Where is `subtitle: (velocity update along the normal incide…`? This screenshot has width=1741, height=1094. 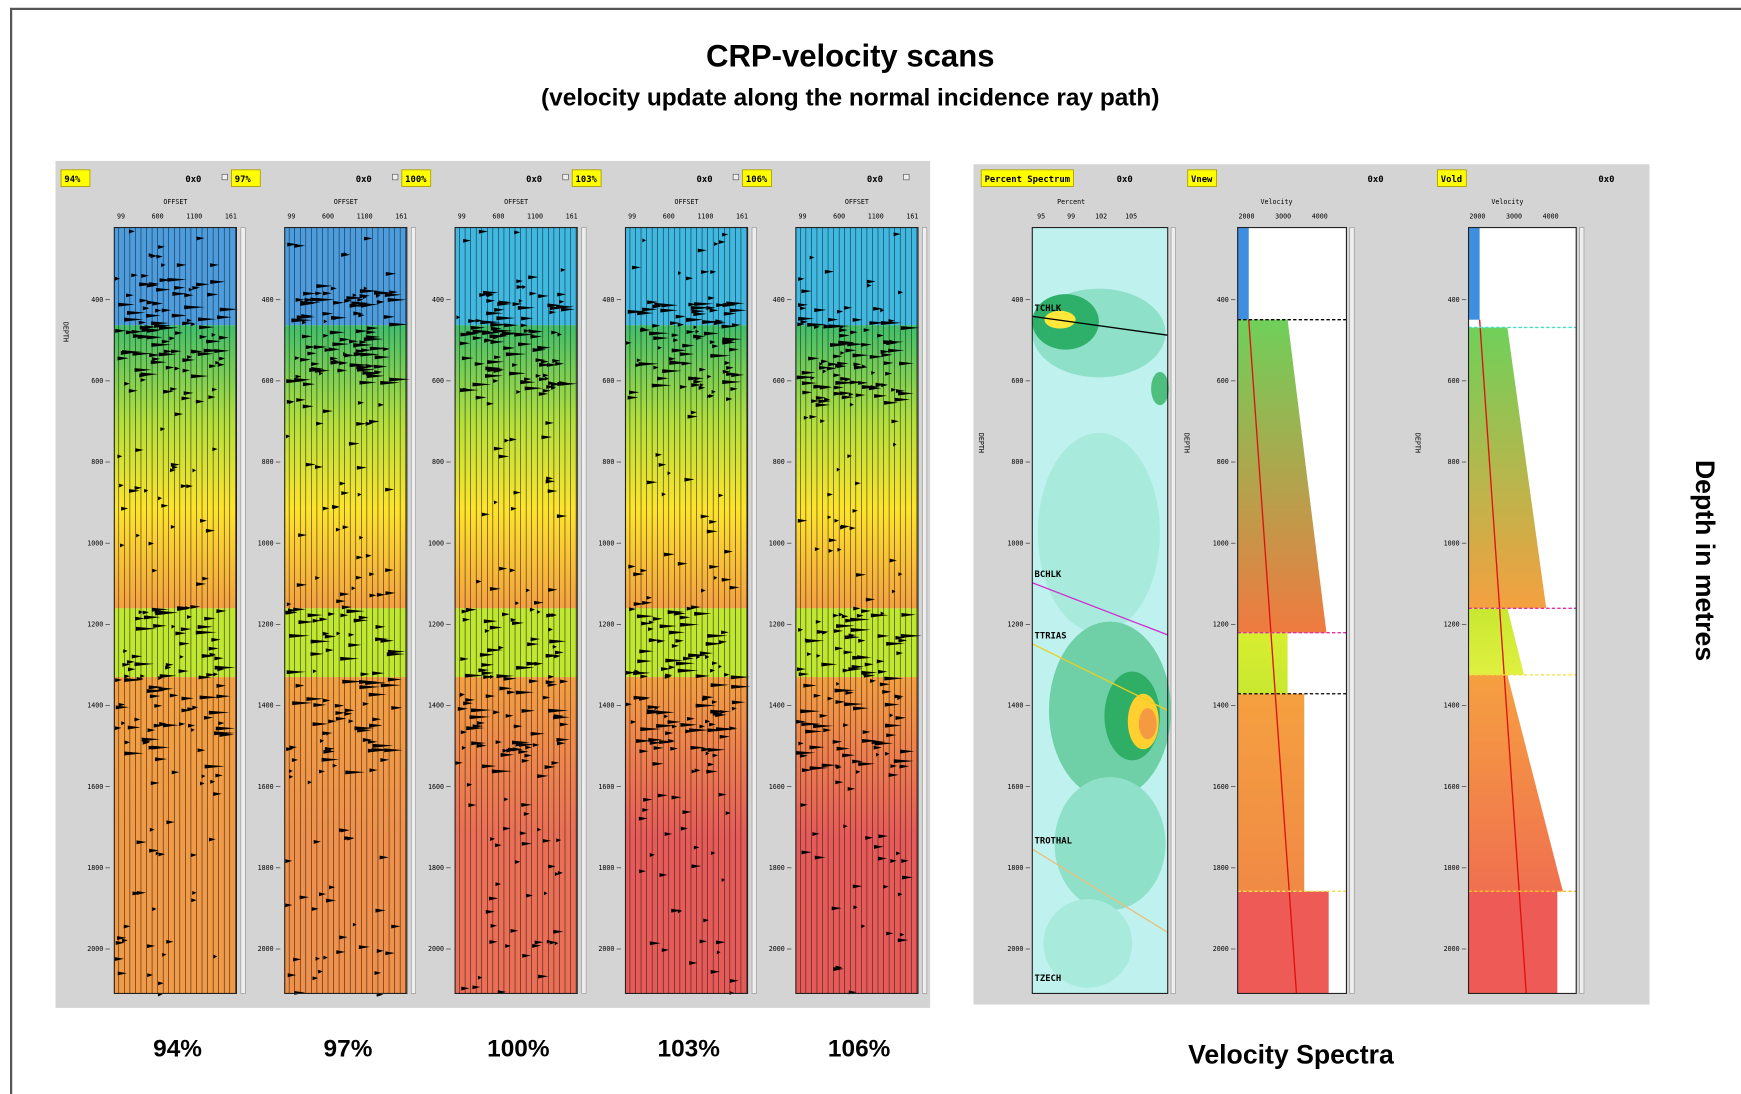 subtitle: (velocity update along the normal incide… is located at coordinates (850, 97).